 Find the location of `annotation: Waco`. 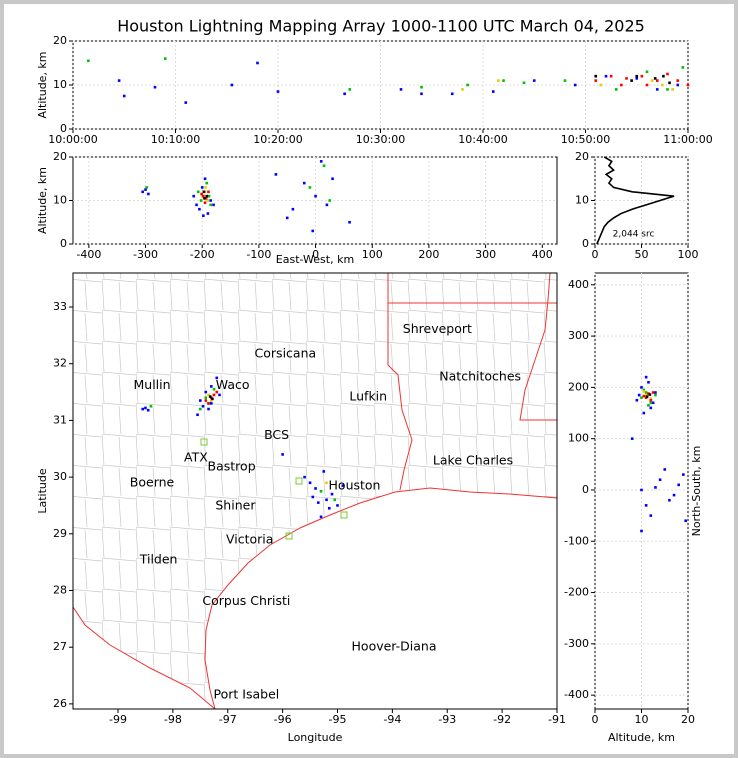

annotation: Waco is located at coordinates (233, 384).